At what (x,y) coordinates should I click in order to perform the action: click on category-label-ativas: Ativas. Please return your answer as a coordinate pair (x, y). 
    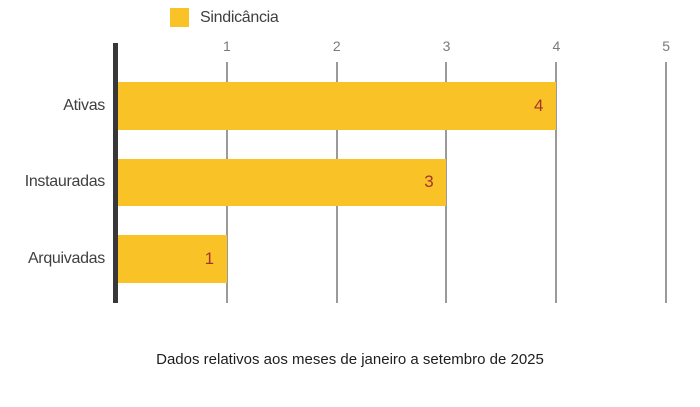
    Looking at the image, I should click on (84, 105).